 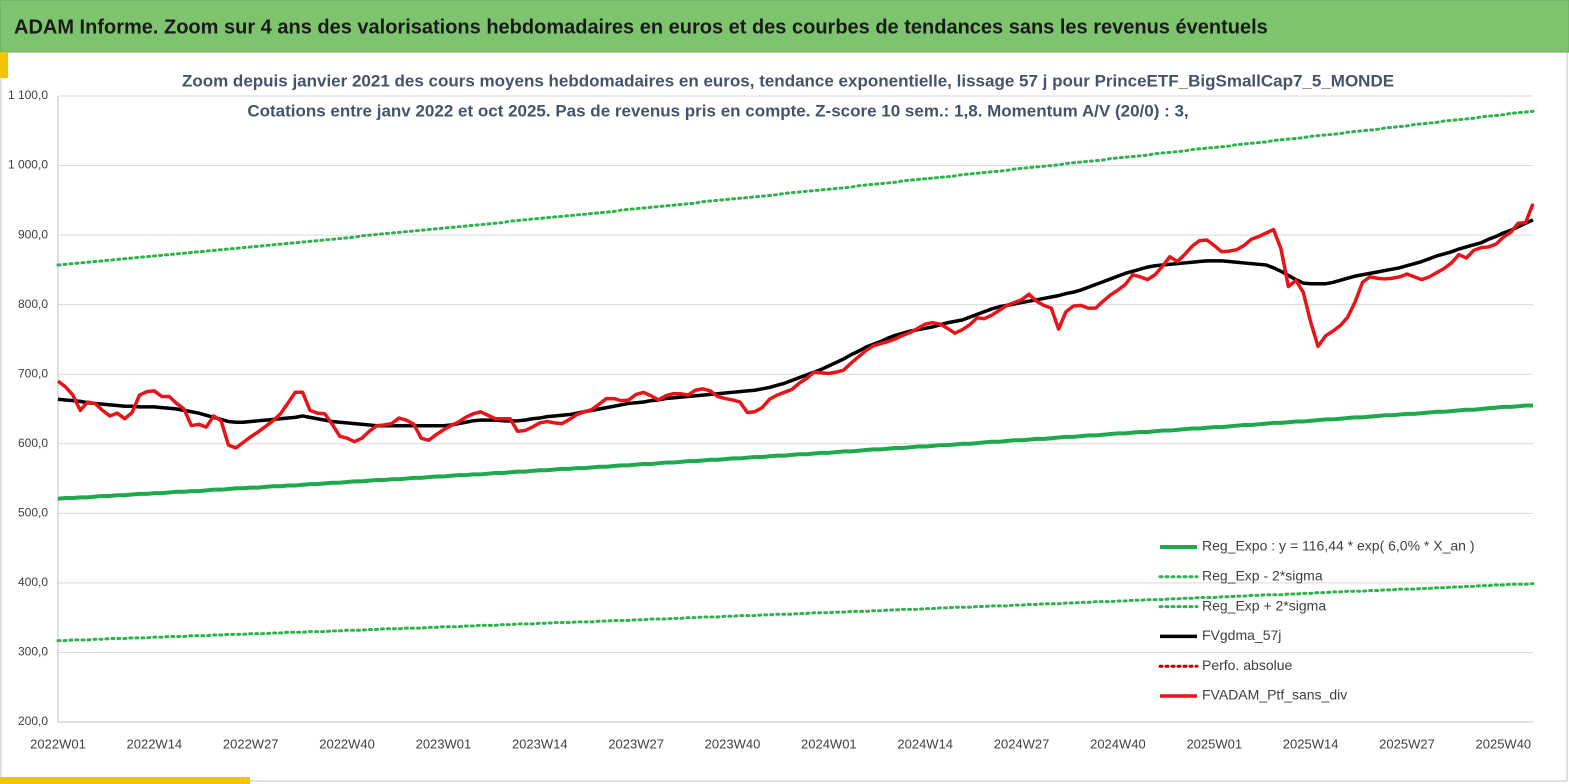 What do you see at coordinates (1407, 743) in the screenshot?
I see `x-tick-label: 2025W27` at bounding box center [1407, 743].